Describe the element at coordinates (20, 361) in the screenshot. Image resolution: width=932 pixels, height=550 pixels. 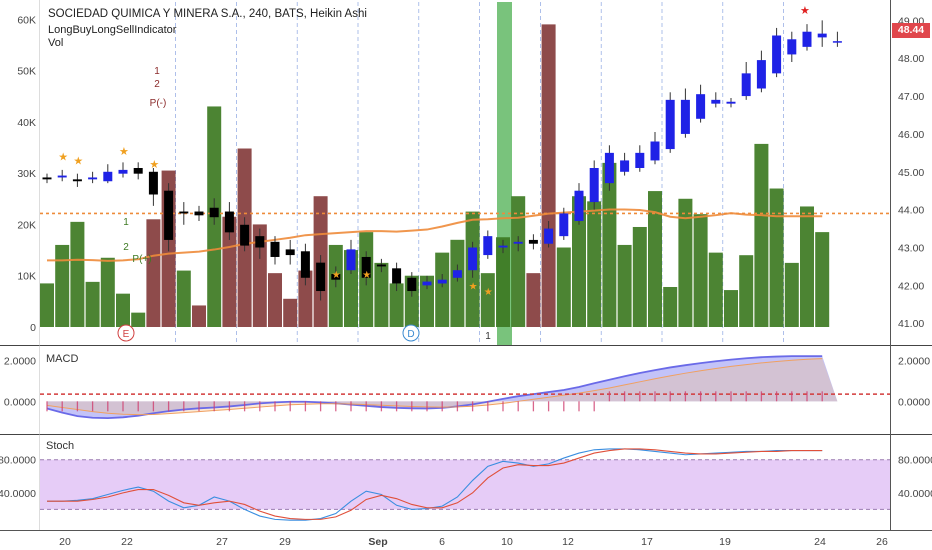
I see `macd-tick-left: 2.0000` at that location.